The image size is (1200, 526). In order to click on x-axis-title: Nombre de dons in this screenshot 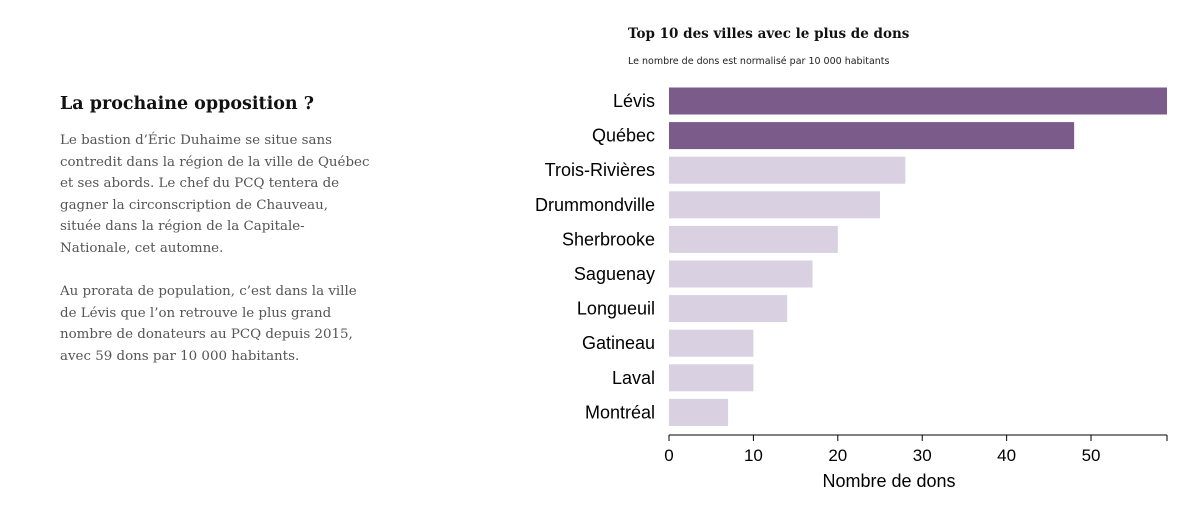, I will do `click(888, 481)`.